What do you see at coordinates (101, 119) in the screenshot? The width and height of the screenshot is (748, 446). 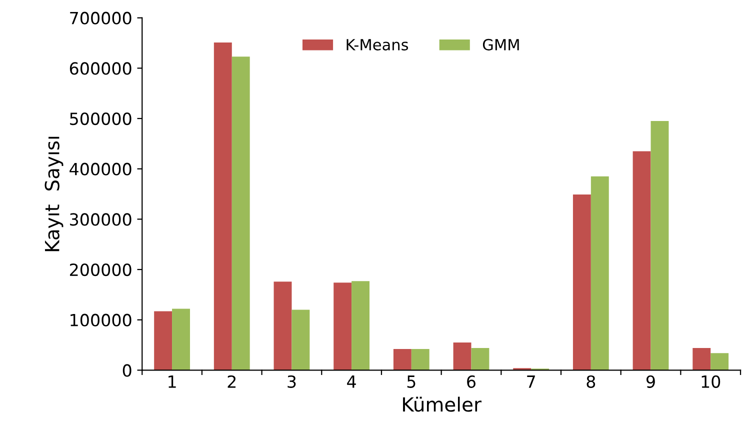 I see `y-tick-label: 500000` at bounding box center [101, 119].